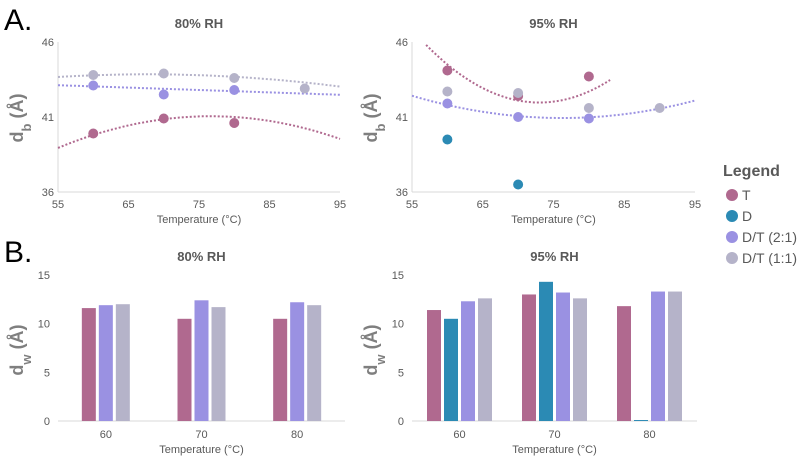  I want to click on legend-marker-t, so click(732, 195).